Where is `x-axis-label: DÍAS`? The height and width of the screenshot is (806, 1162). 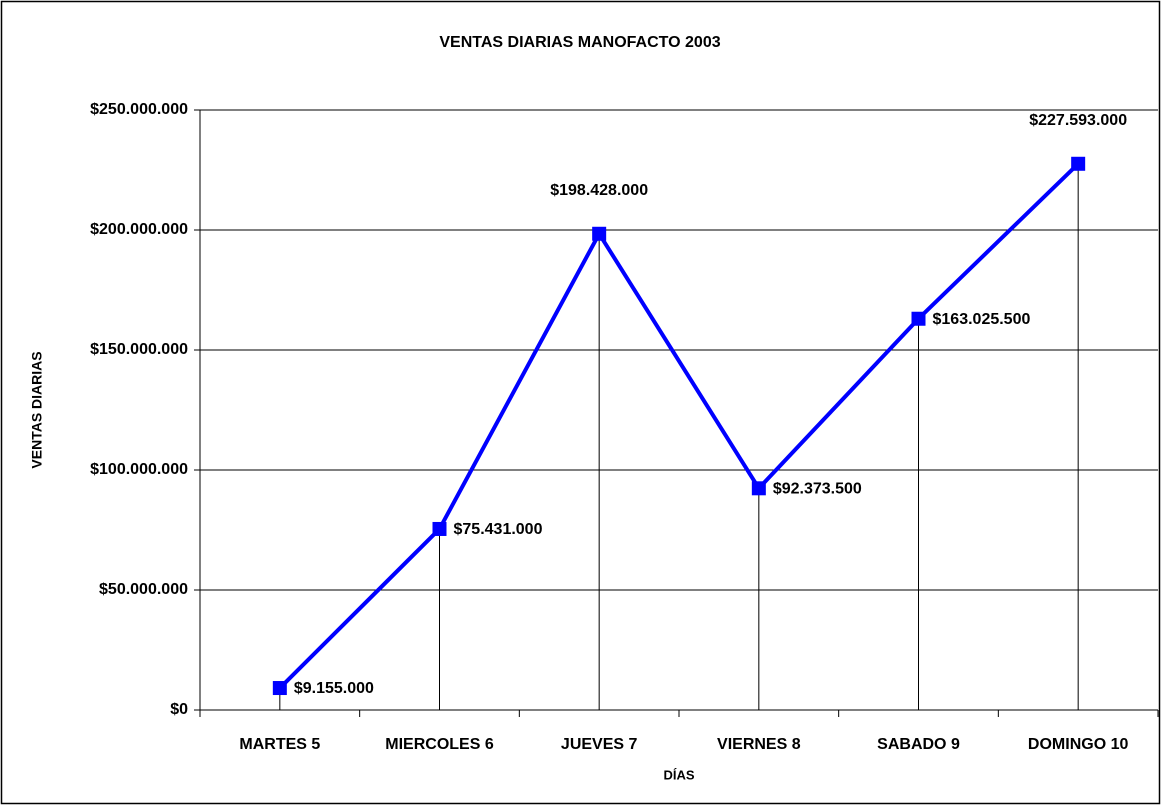
x-axis-label: DÍAS is located at coordinates (678, 774).